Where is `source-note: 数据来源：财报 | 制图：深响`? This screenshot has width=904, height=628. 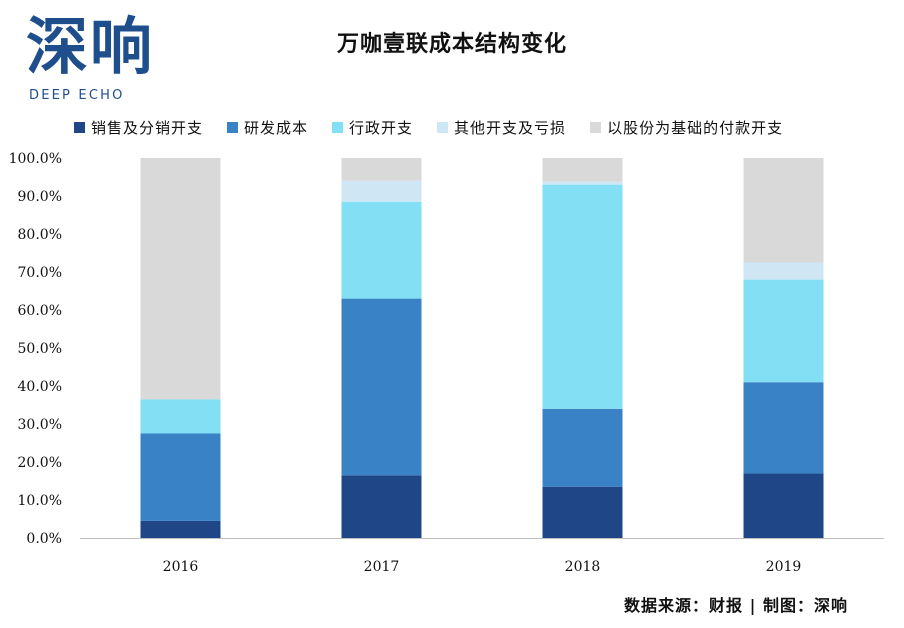
source-note: 数据来源：财报 | 制图：深响 is located at coordinates (736, 605).